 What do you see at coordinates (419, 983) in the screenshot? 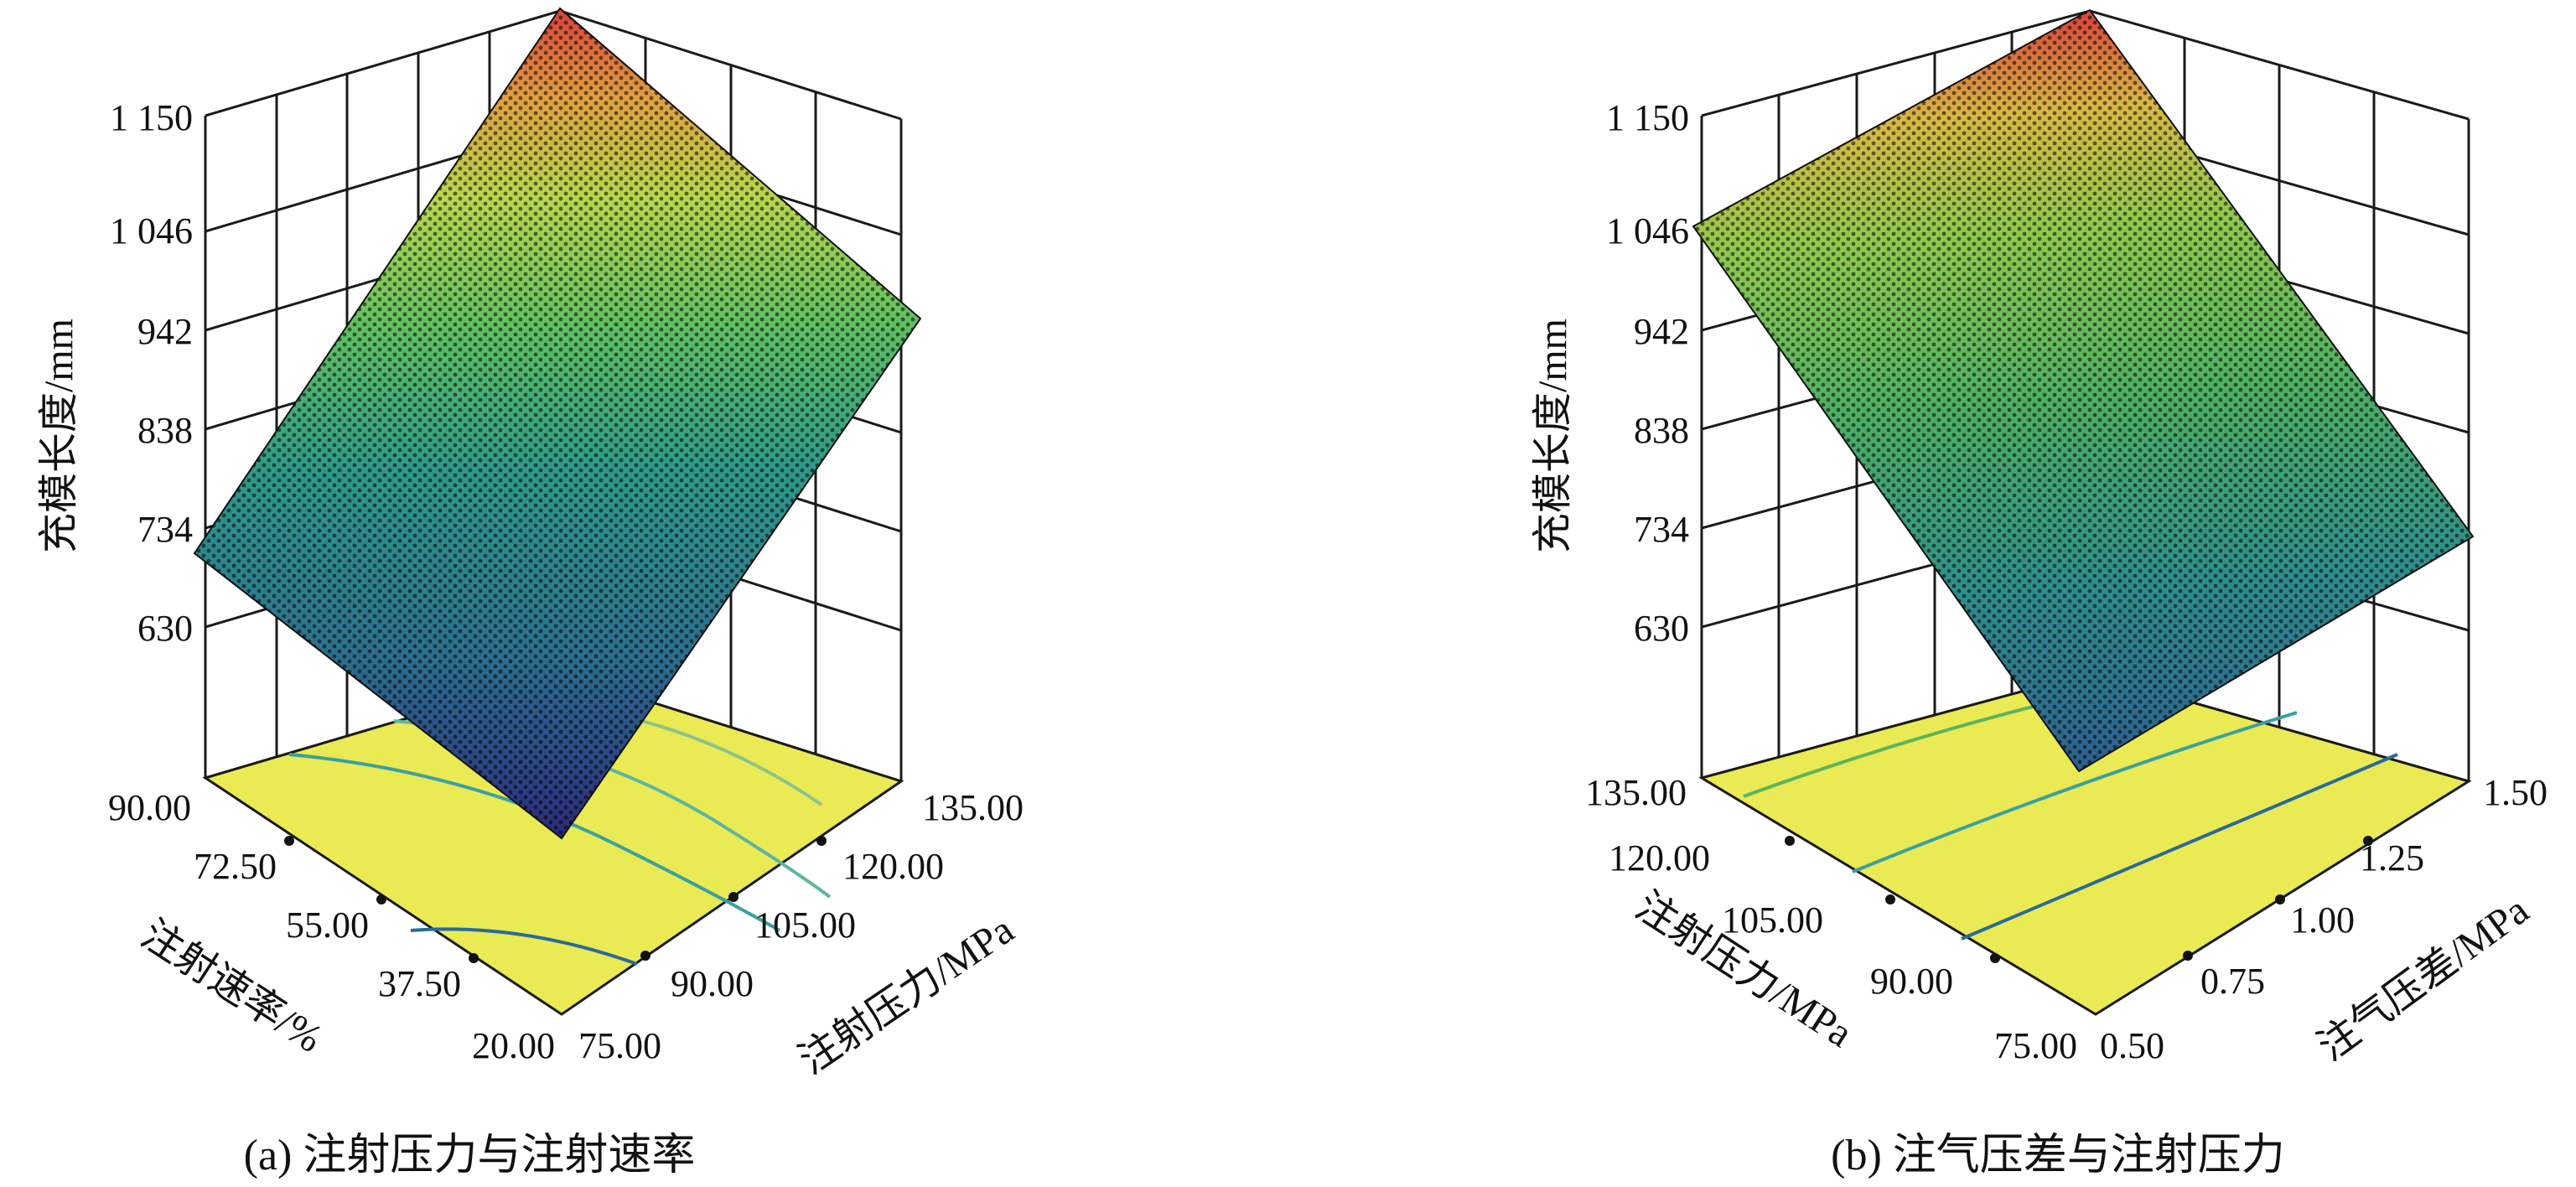
I see `panel-a-x-tick: 37.50` at bounding box center [419, 983].